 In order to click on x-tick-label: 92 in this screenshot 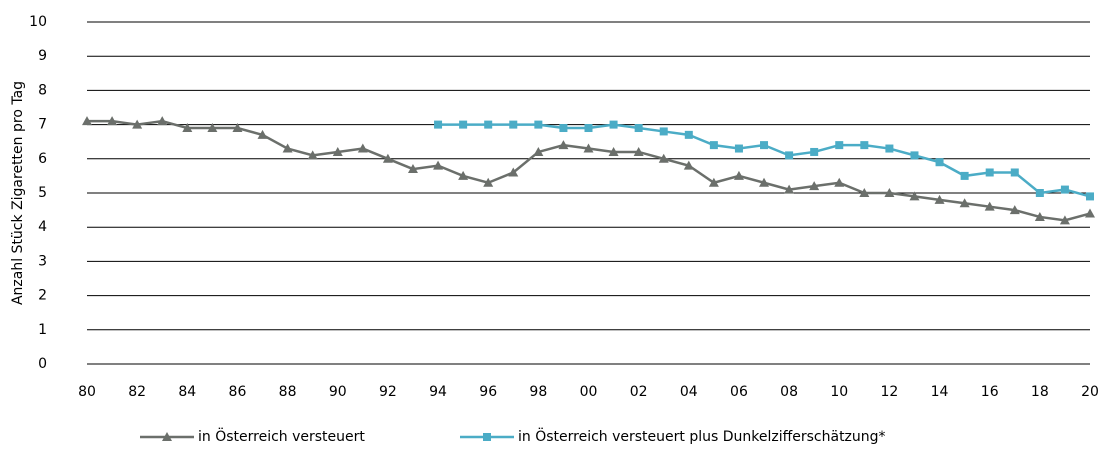, I will do `click(388, 392)`.